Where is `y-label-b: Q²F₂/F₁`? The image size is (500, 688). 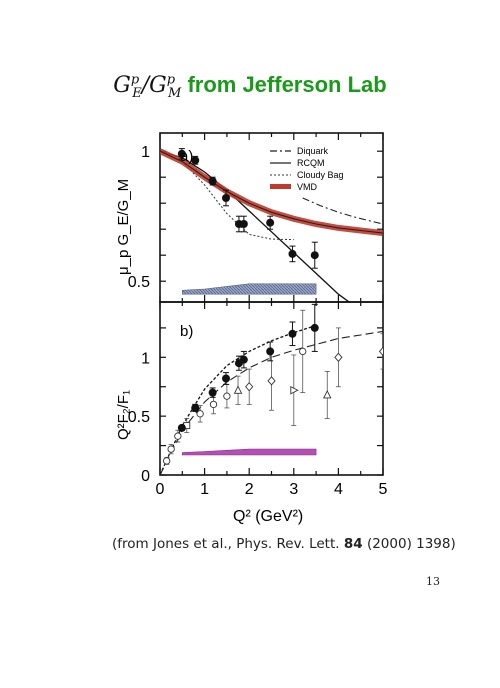
y-label-b: Q²F₂/F₁ is located at coordinates (123, 415).